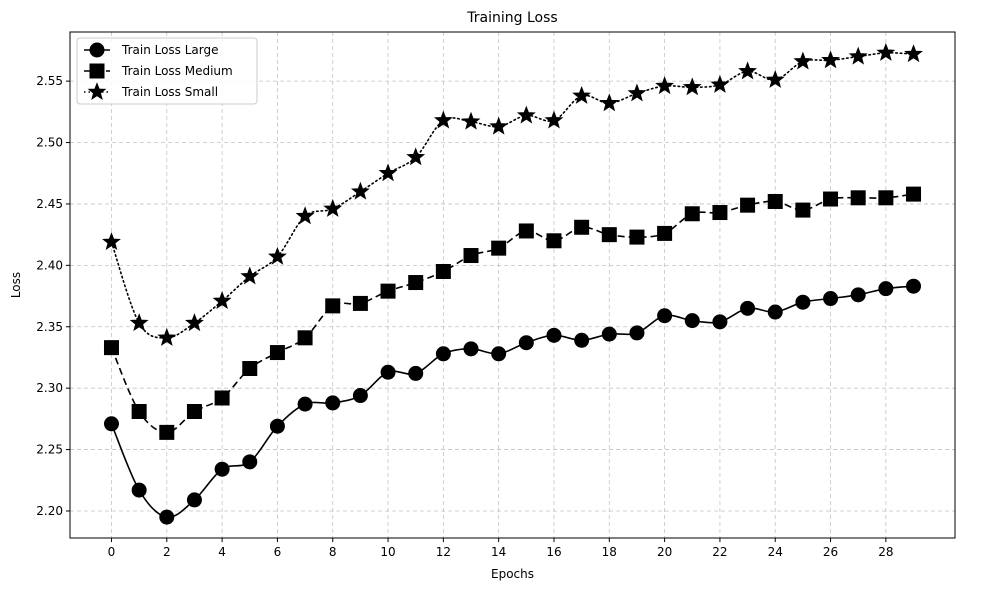 The height and width of the screenshot is (590, 989). I want to click on legend-label: Train Loss Medium, so click(177, 71).